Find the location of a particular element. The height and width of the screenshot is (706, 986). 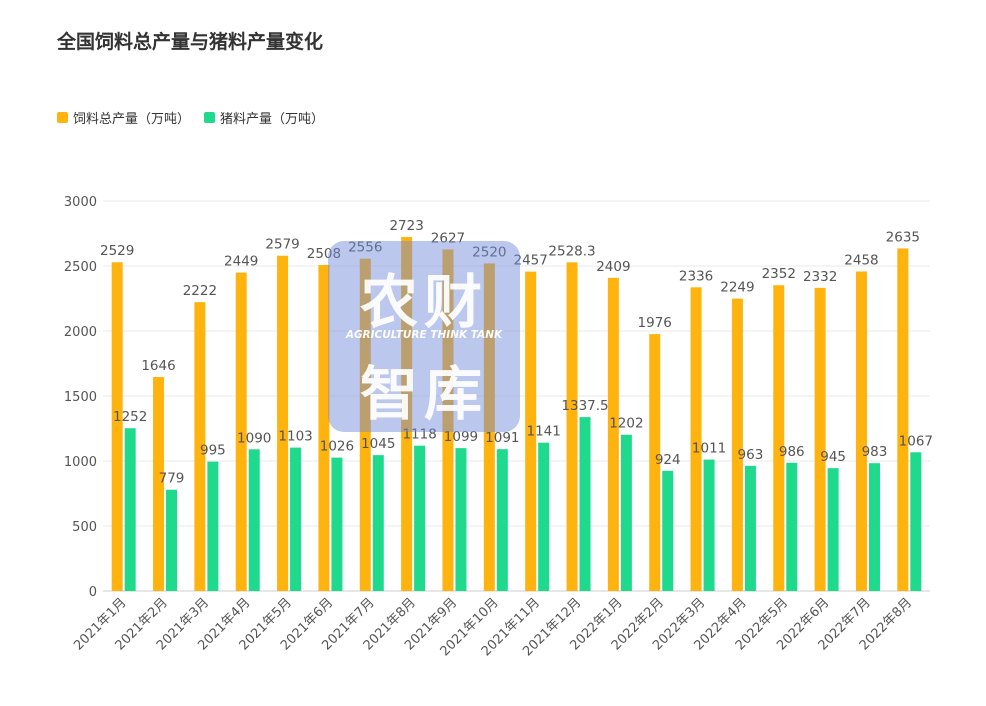

data-label-total-feed: 2635 is located at coordinates (903, 237).